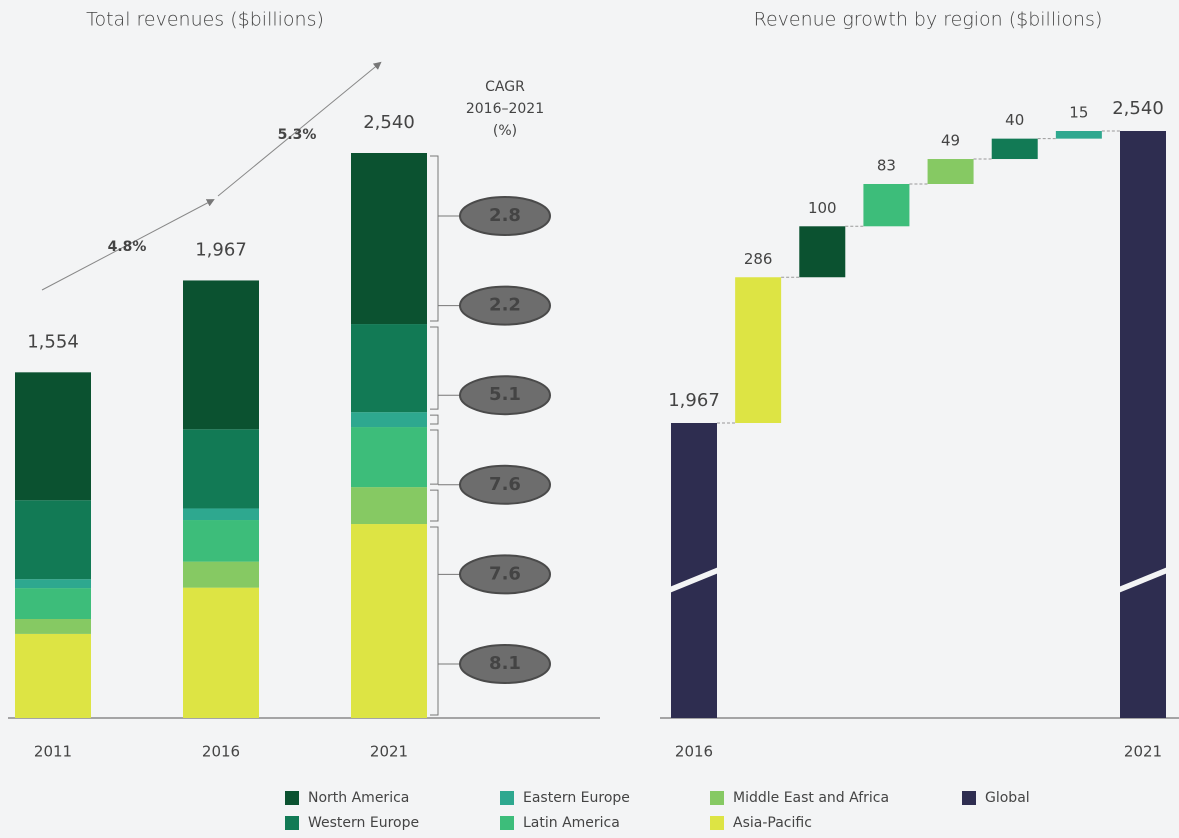  I want to click on legend-label: Latin America, so click(571, 823).